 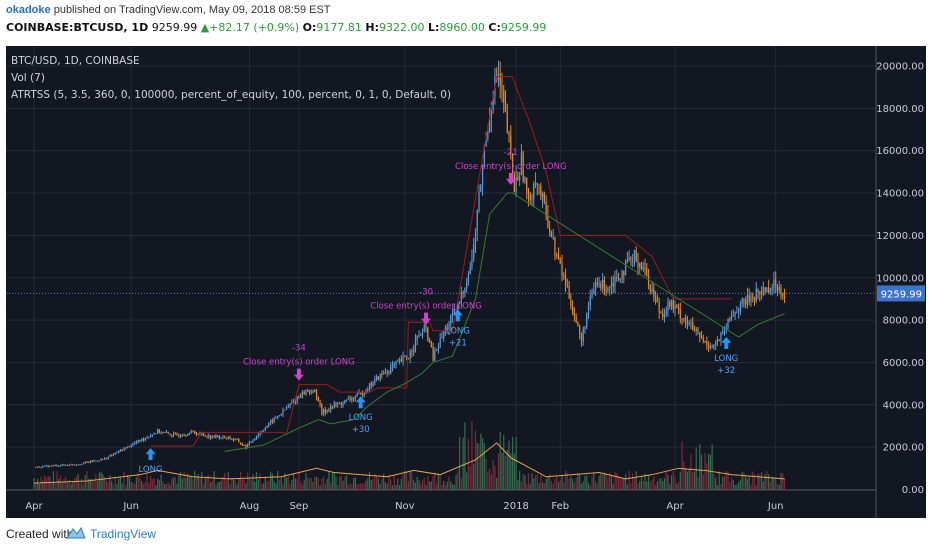 What do you see at coordinates (913, 490) in the screenshot?
I see `y-tick-label: 0.00` at bounding box center [913, 490].